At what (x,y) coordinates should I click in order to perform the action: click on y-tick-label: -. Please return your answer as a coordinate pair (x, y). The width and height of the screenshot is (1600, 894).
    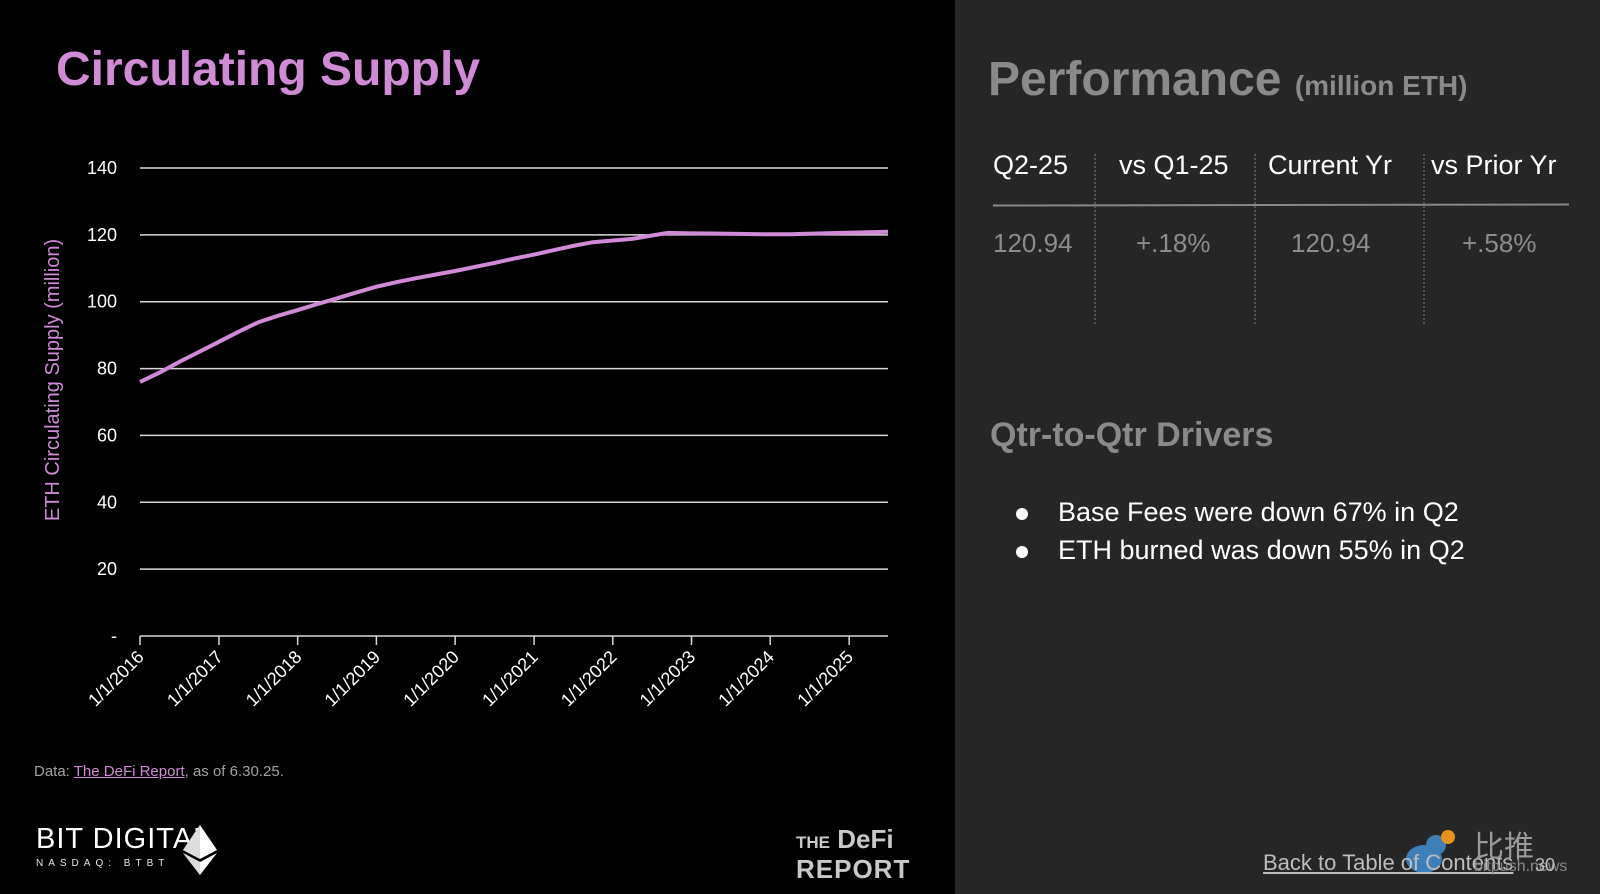
    Looking at the image, I should click on (114, 636).